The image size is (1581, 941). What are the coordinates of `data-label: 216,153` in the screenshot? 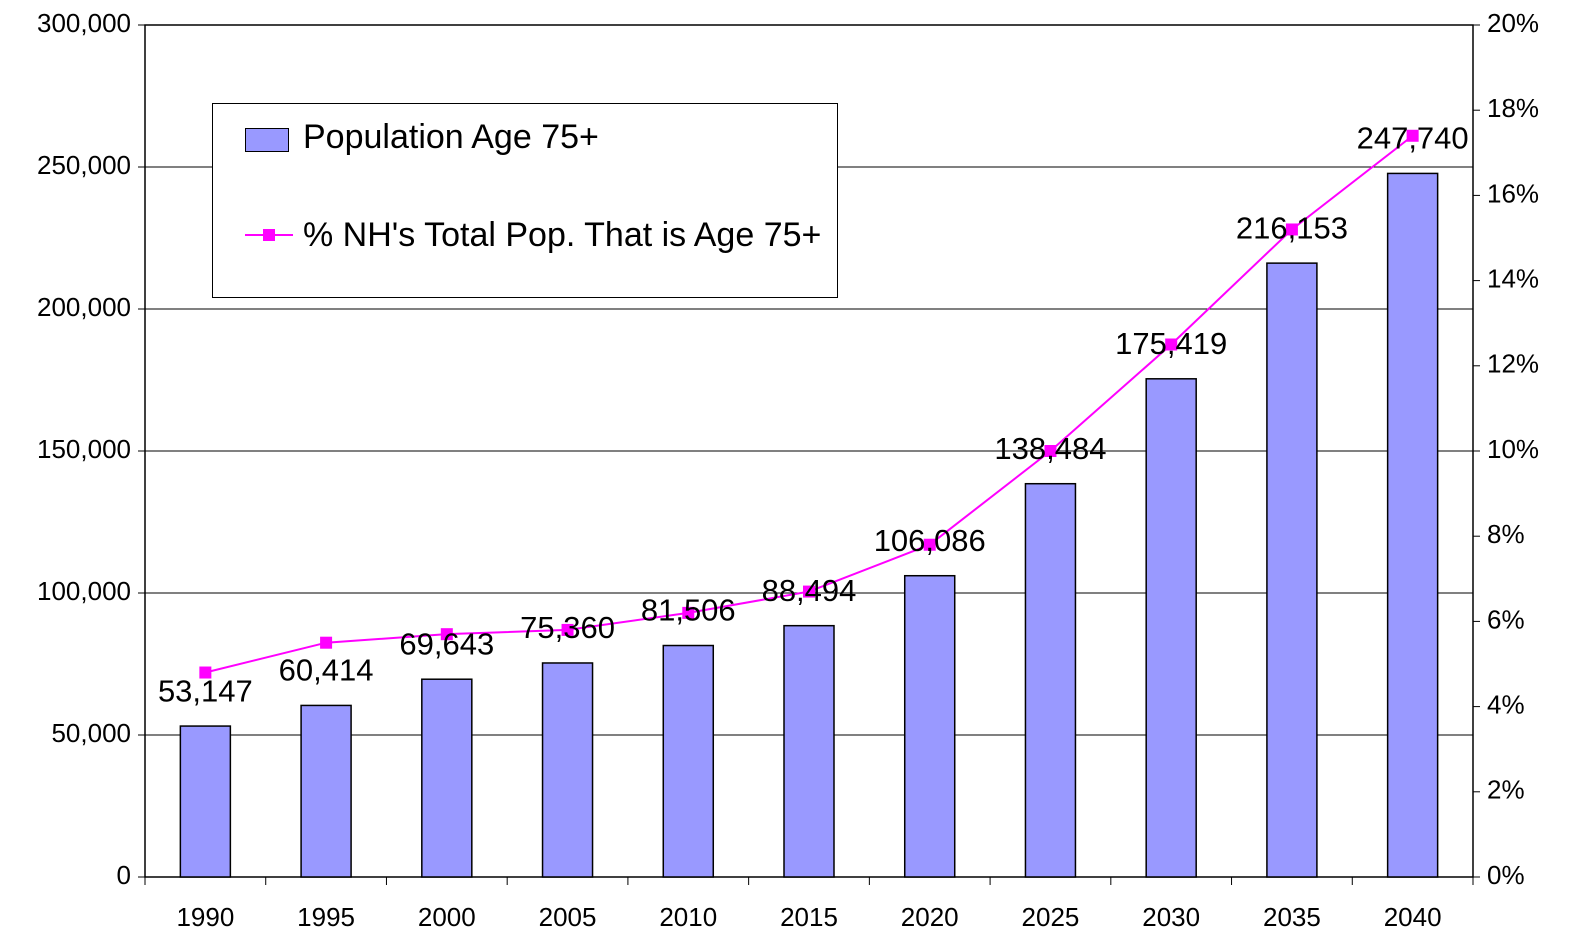 It's located at (1292, 227).